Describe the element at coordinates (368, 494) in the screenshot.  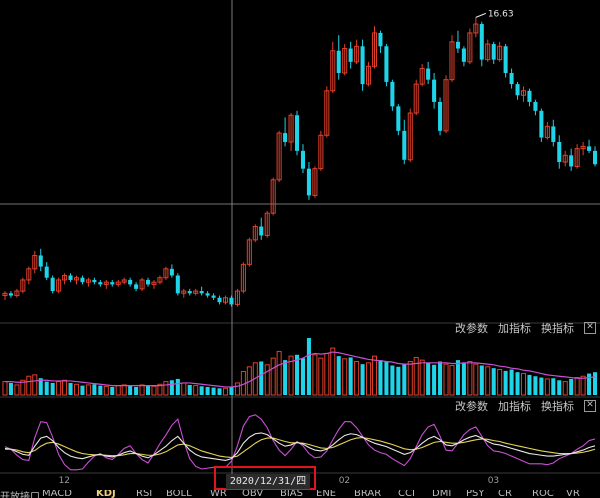
I see `indicator-tab-brar: BRAR` at that location.